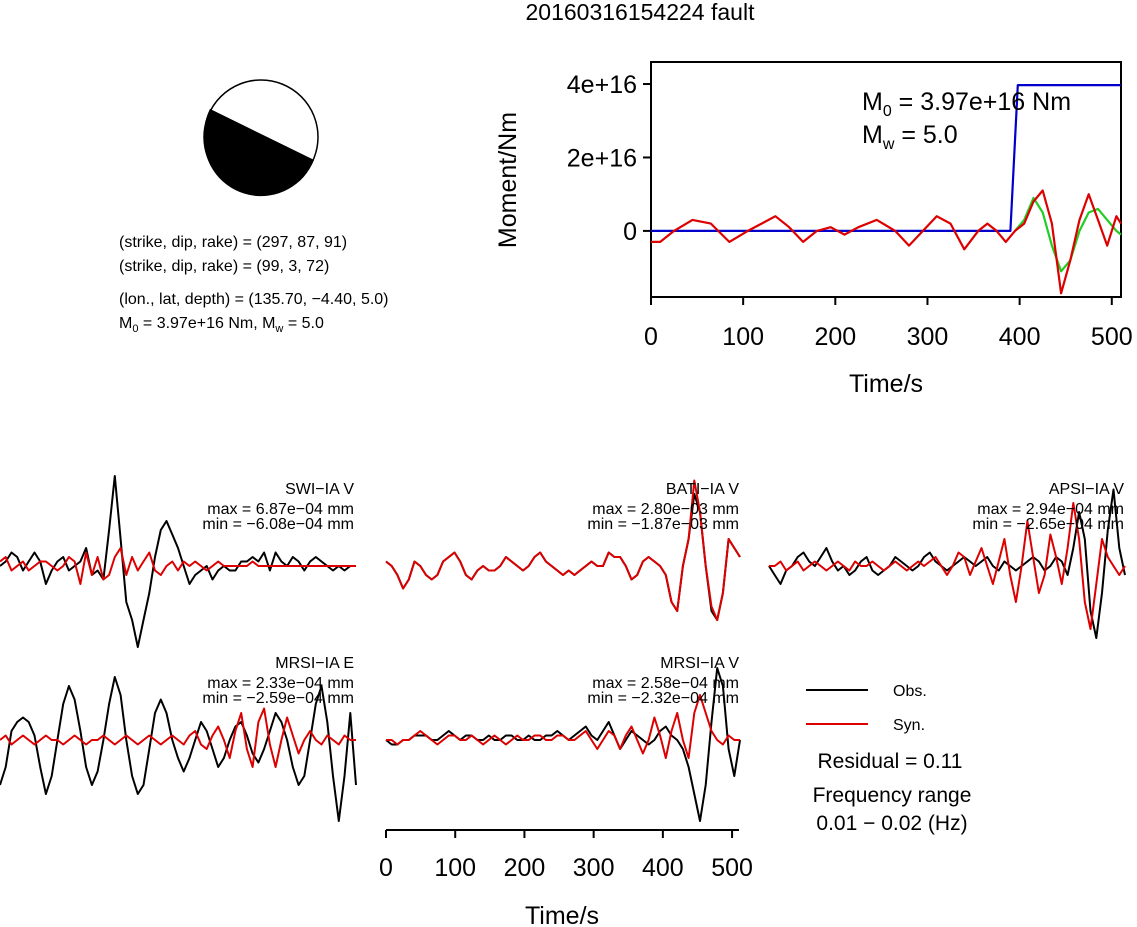 This screenshot has height=927, width=1137. Describe the element at coordinates (278, 698) in the screenshot. I see `waveform-min-label: min = −2.59e−04 mm` at that location.